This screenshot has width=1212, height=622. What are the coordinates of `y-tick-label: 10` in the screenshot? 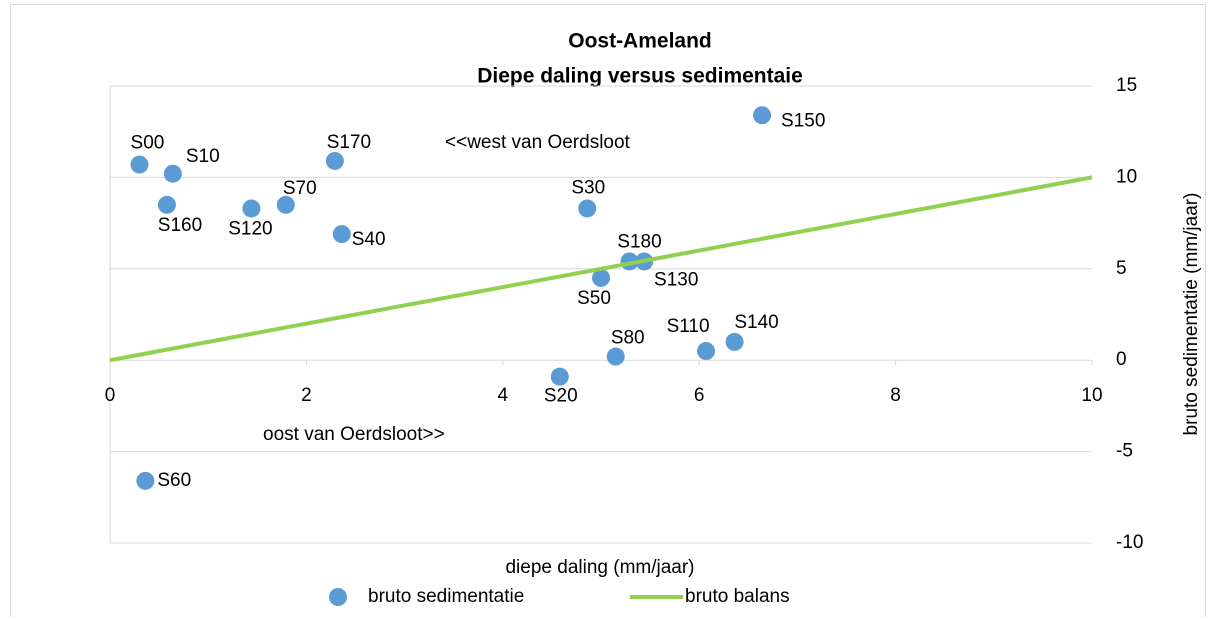 It's located at (1126, 176).